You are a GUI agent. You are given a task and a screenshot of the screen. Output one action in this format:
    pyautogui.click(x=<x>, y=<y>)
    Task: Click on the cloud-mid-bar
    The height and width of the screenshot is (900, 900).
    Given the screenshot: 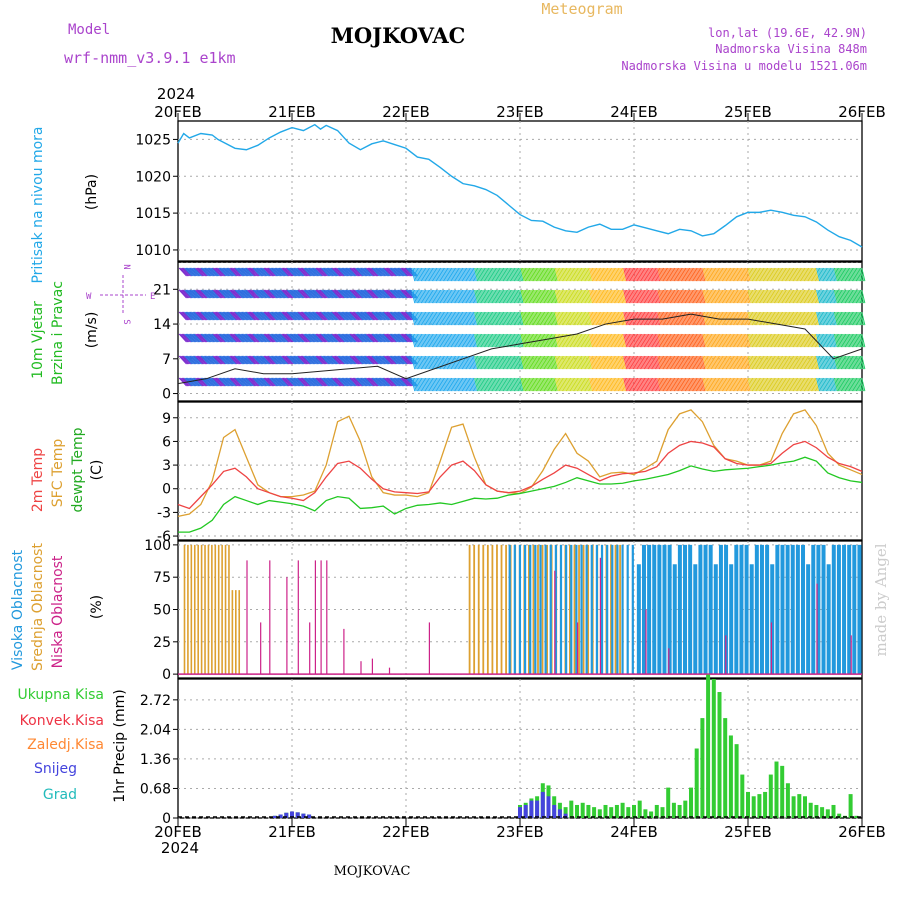 What is the action you would take?
    pyautogui.click(x=542, y=609)
    